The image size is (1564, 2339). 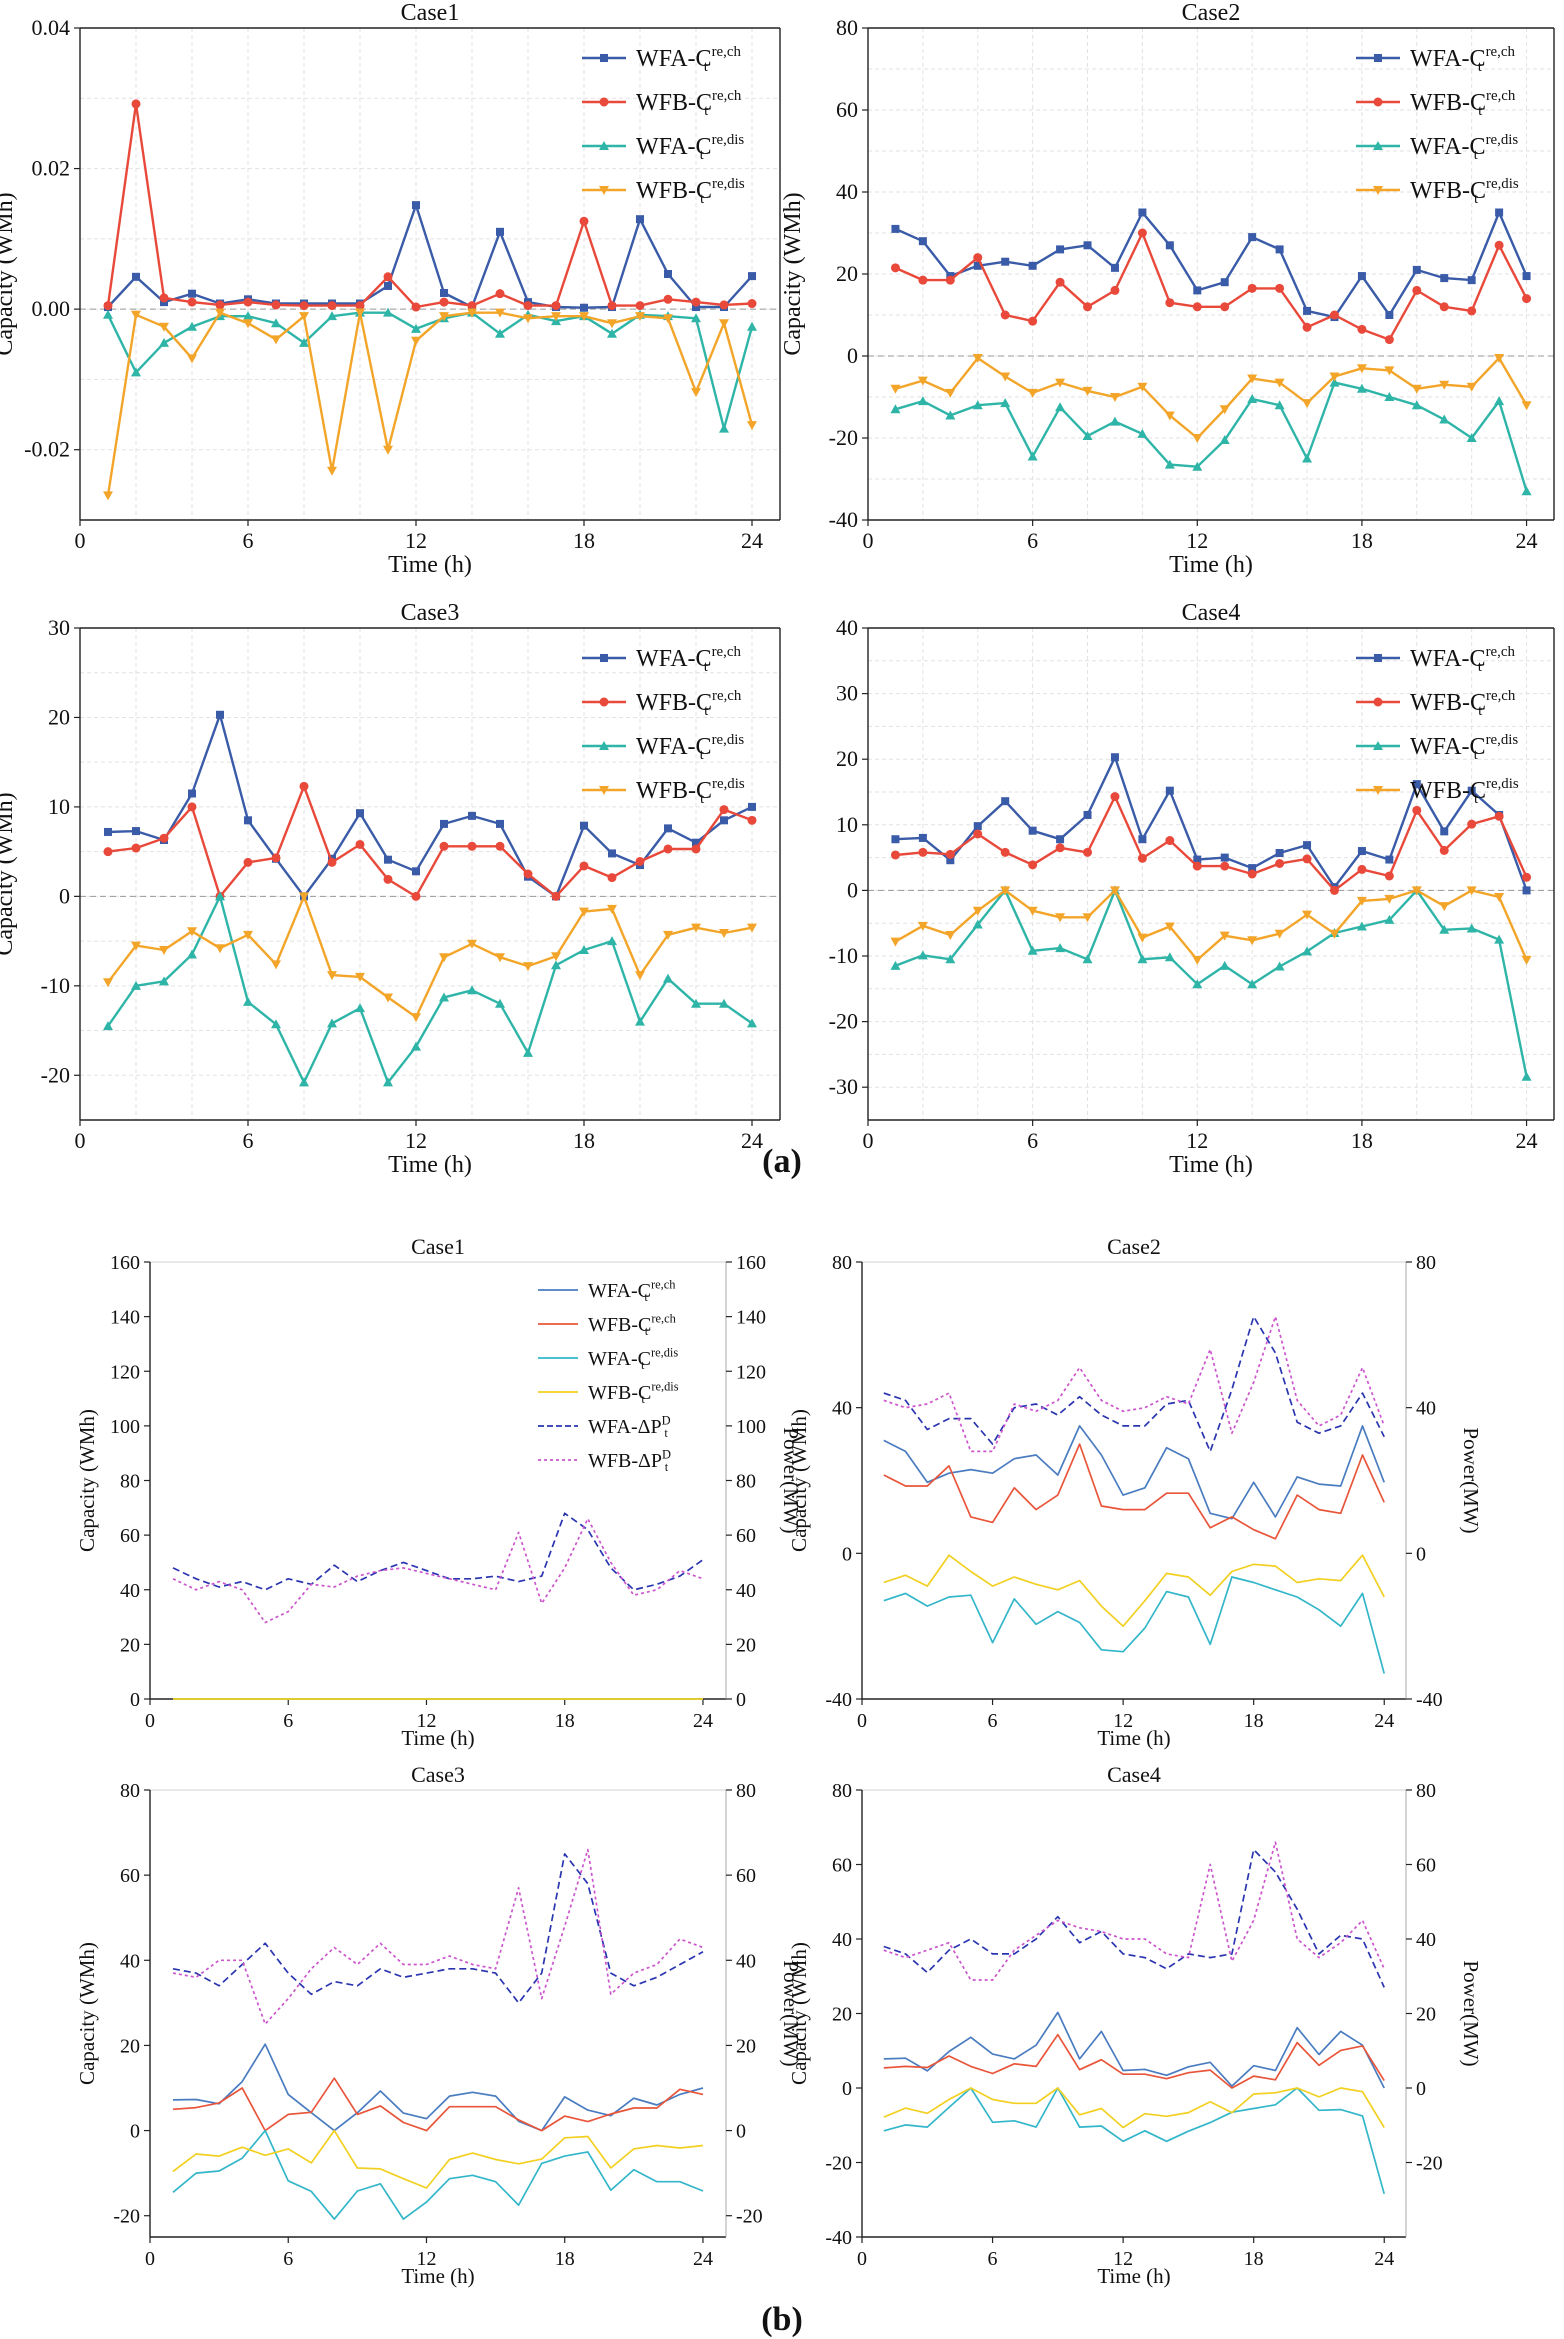 What do you see at coordinates (727, 96) in the screenshot?
I see `legend-wfb_ch-label-sup: re,ch` at bounding box center [727, 96].